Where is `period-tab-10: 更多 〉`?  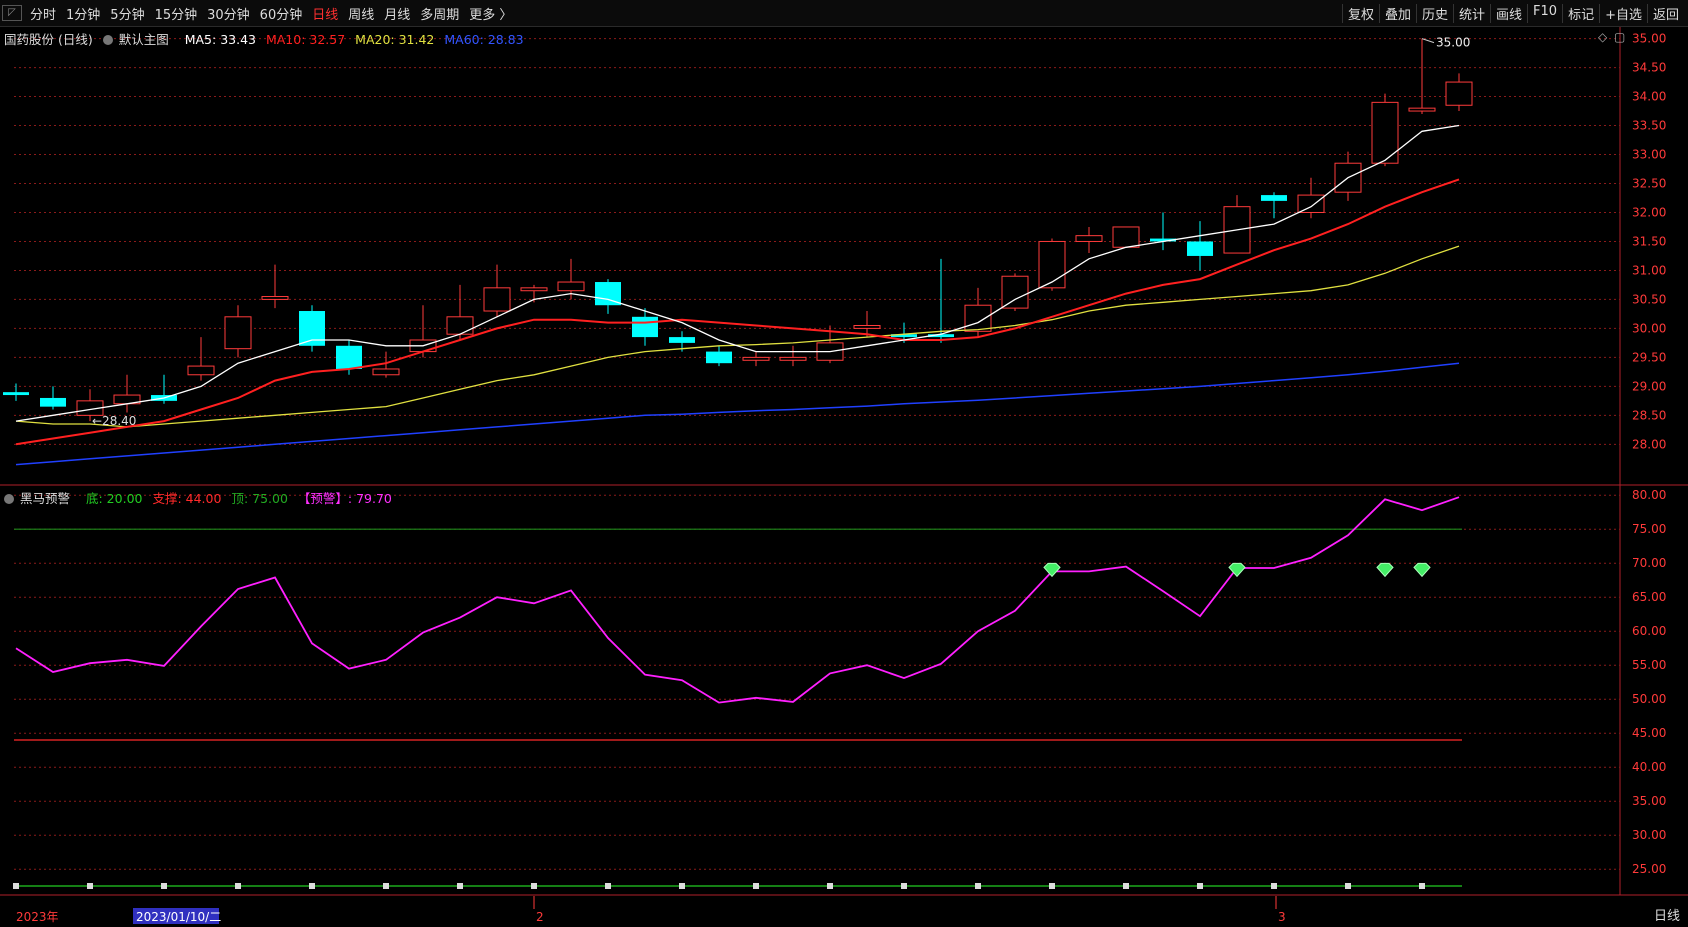
period-tab-10: 更多 〉 is located at coordinates (491, 15).